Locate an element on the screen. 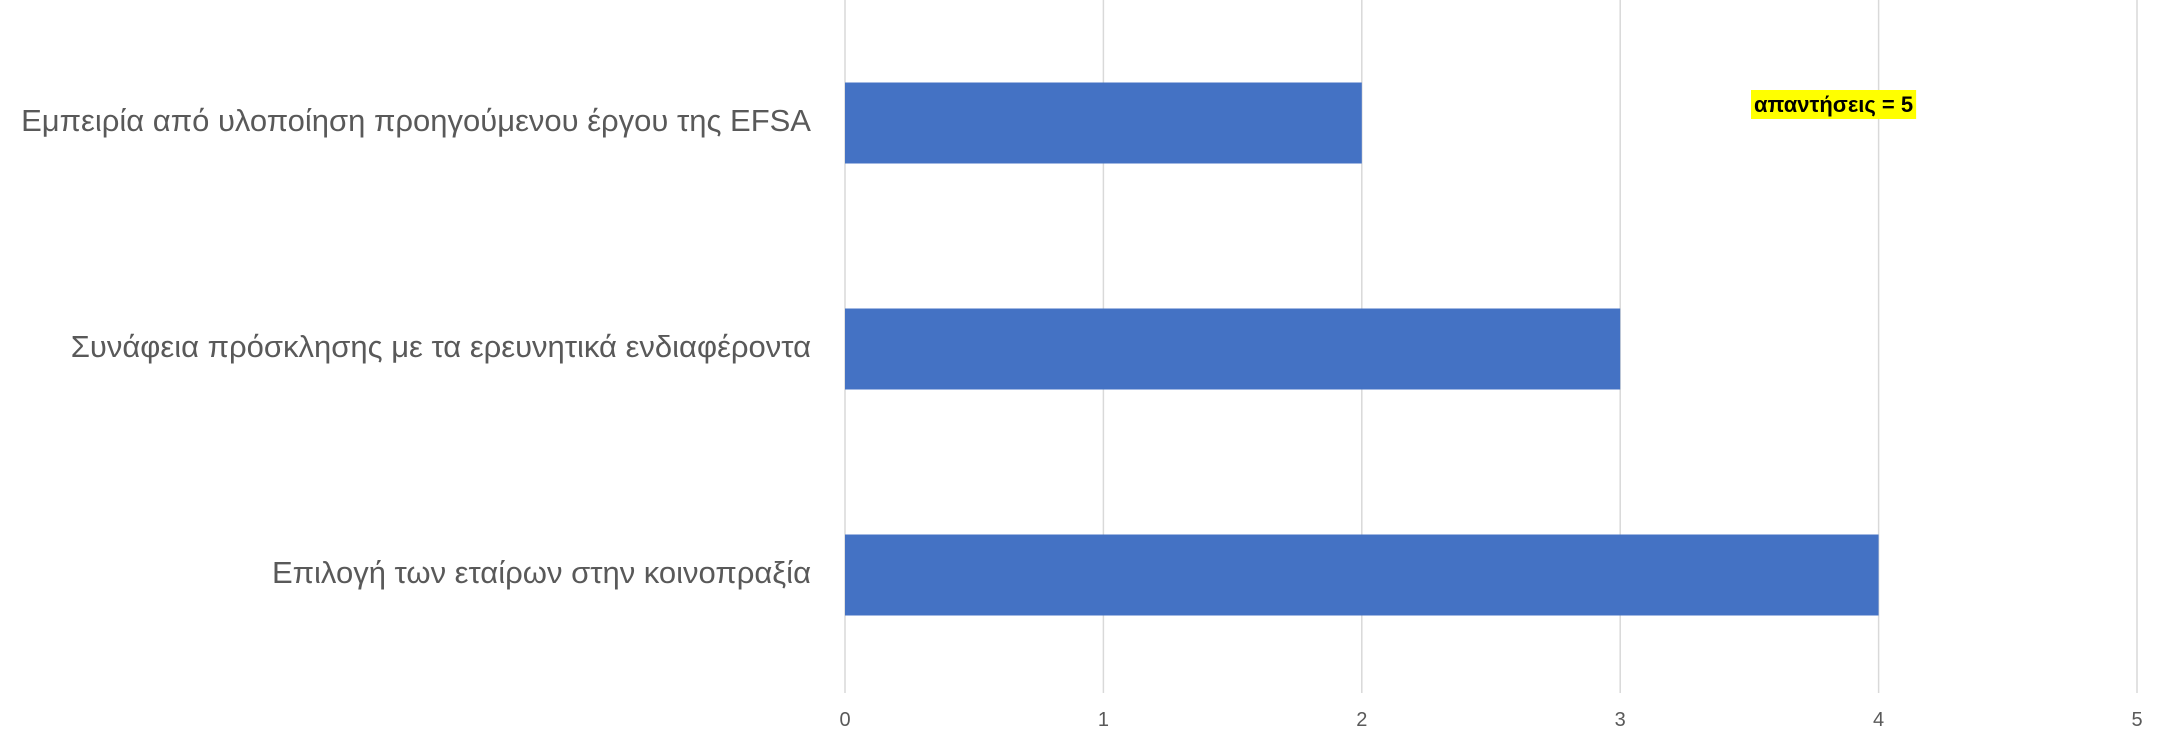 The width and height of the screenshot is (2159, 730). x-axis-tick-labels: 0 1 2 3 4 5 is located at coordinates (1490, 719).